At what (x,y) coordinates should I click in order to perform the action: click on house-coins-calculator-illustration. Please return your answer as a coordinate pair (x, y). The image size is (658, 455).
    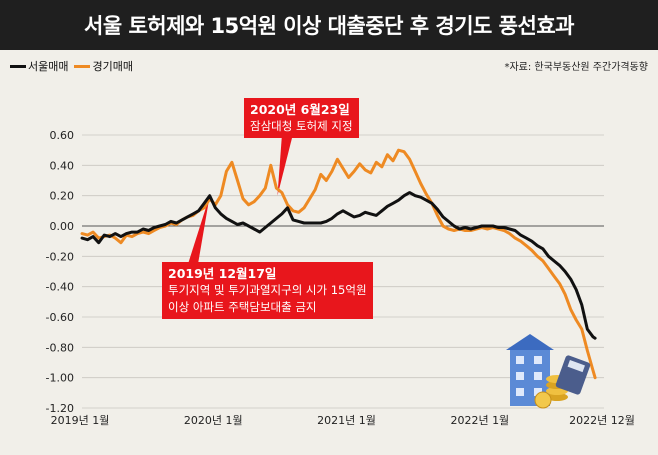
    Looking at the image, I should click on (548, 371).